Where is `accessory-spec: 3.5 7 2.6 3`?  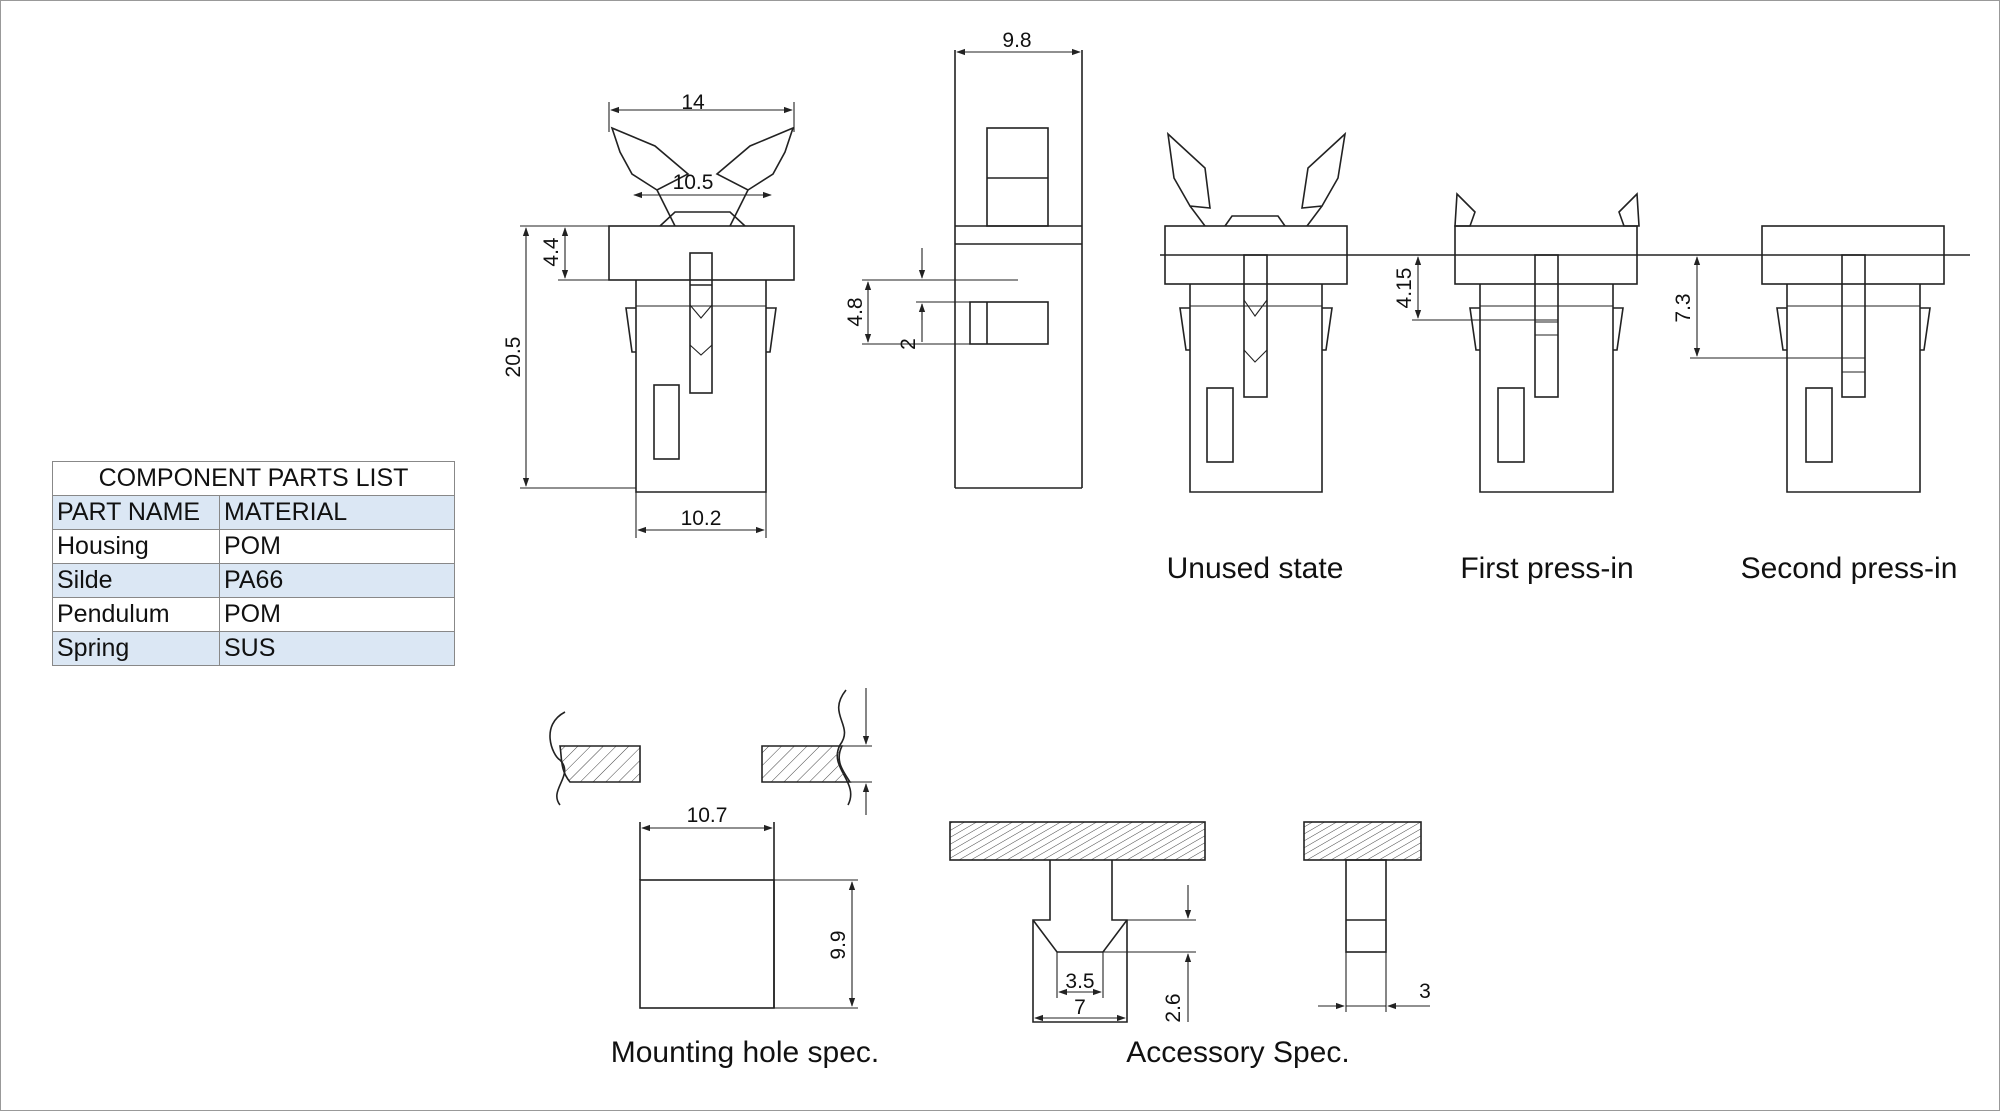 accessory-spec: 3.5 7 2.6 3 is located at coordinates (1190, 922).